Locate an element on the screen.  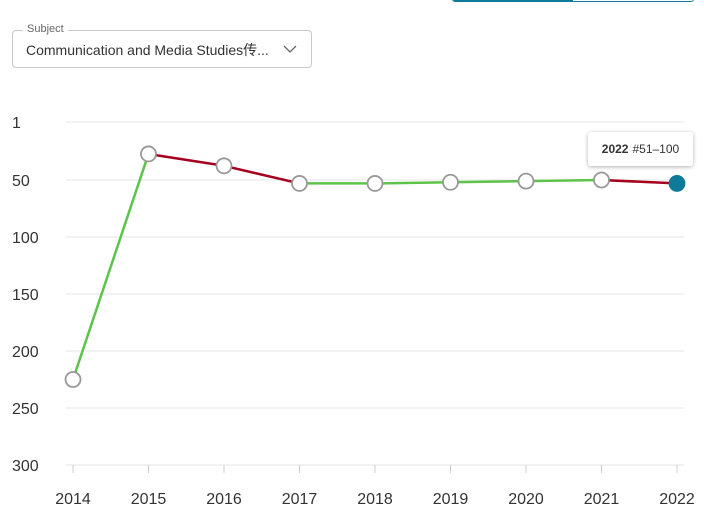
chevron-down-icon is located at coordinates (290, 50).